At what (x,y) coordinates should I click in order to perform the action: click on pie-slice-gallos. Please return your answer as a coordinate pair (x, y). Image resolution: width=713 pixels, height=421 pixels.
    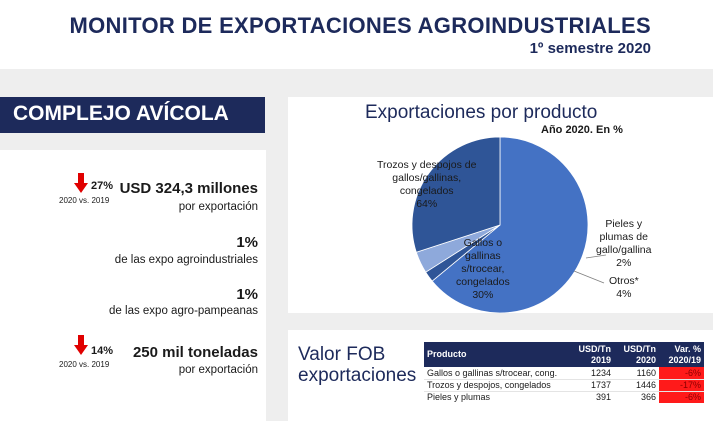
    Looking at the image, I should click on (456, 194).